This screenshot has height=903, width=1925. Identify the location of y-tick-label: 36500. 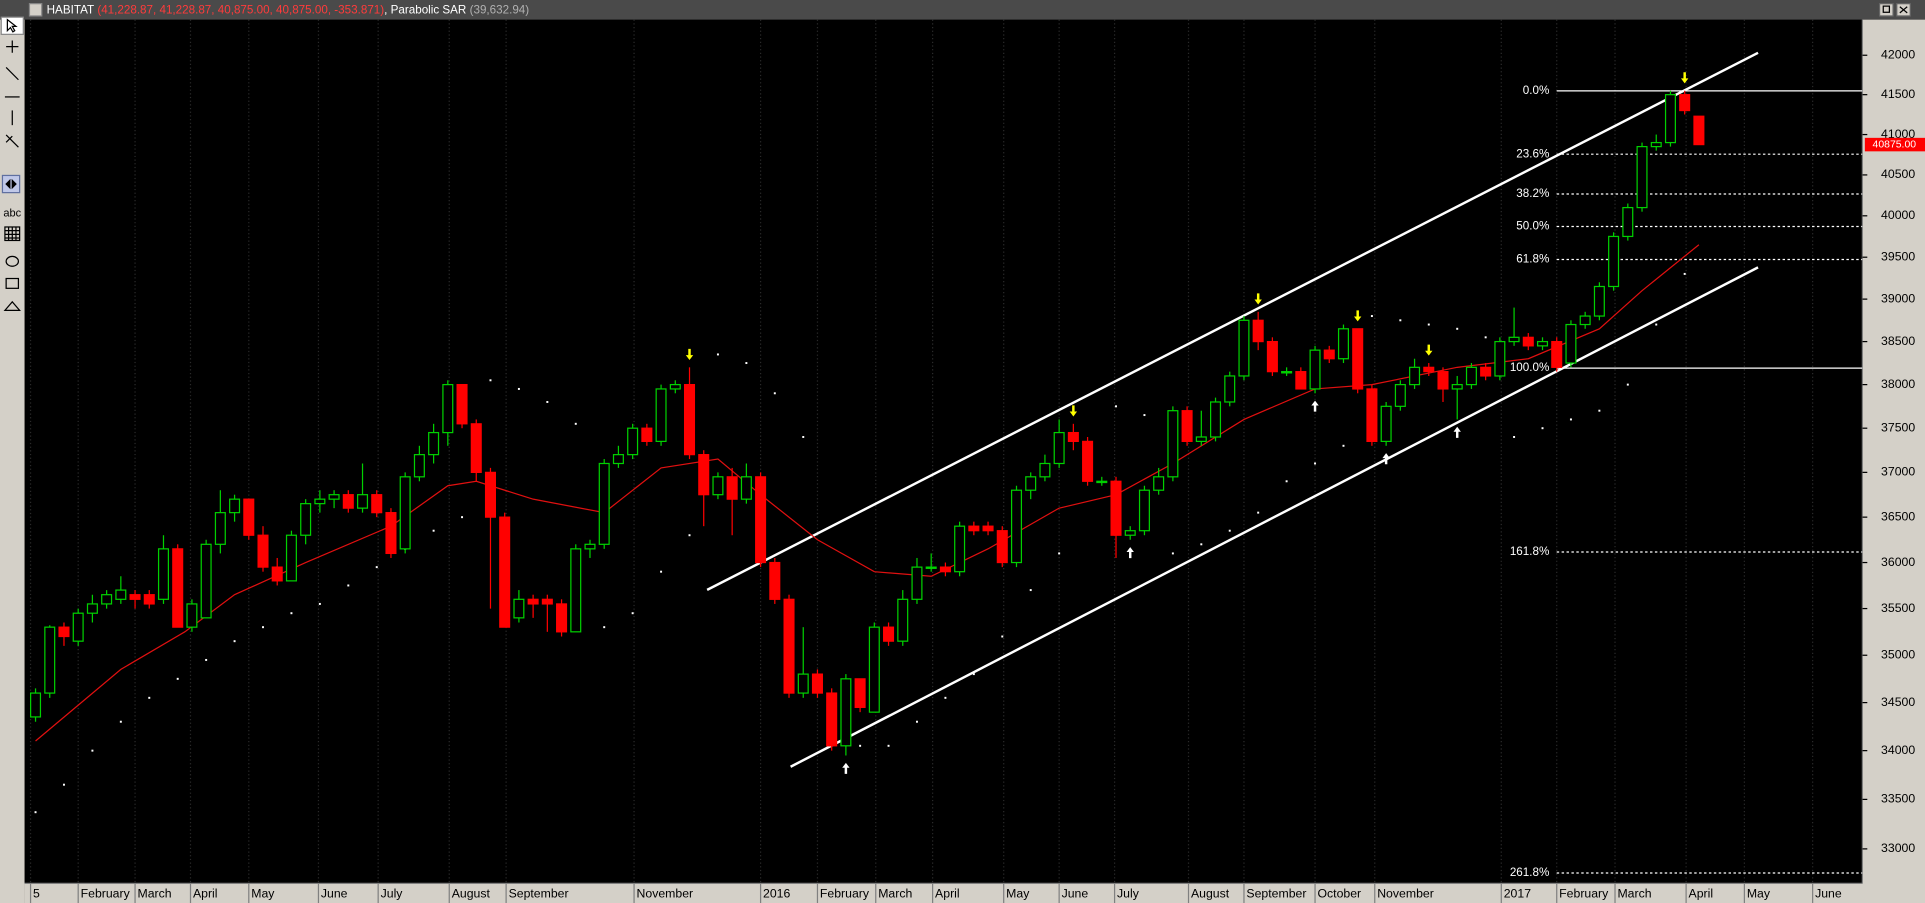
(1898, 516).